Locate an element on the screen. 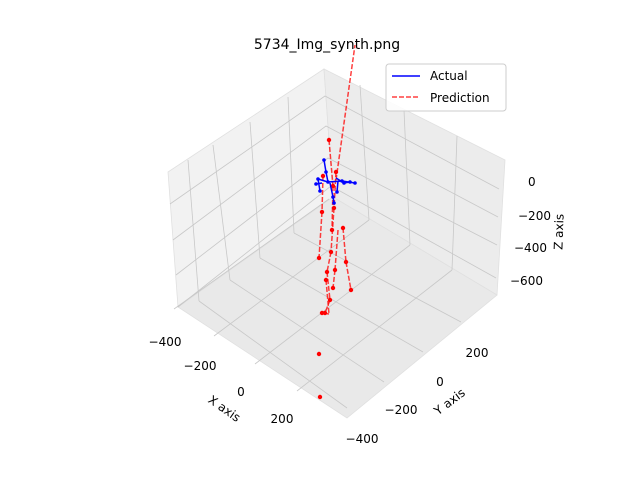 The image size is (640, 480). x-tick-label: −400 is located at coordinates (165, 342).